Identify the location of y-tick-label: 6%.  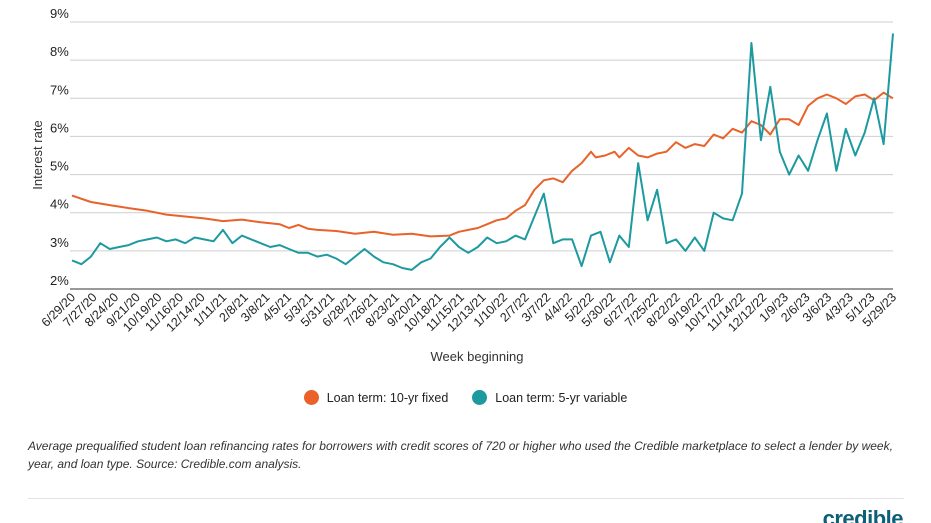
(59, 127).